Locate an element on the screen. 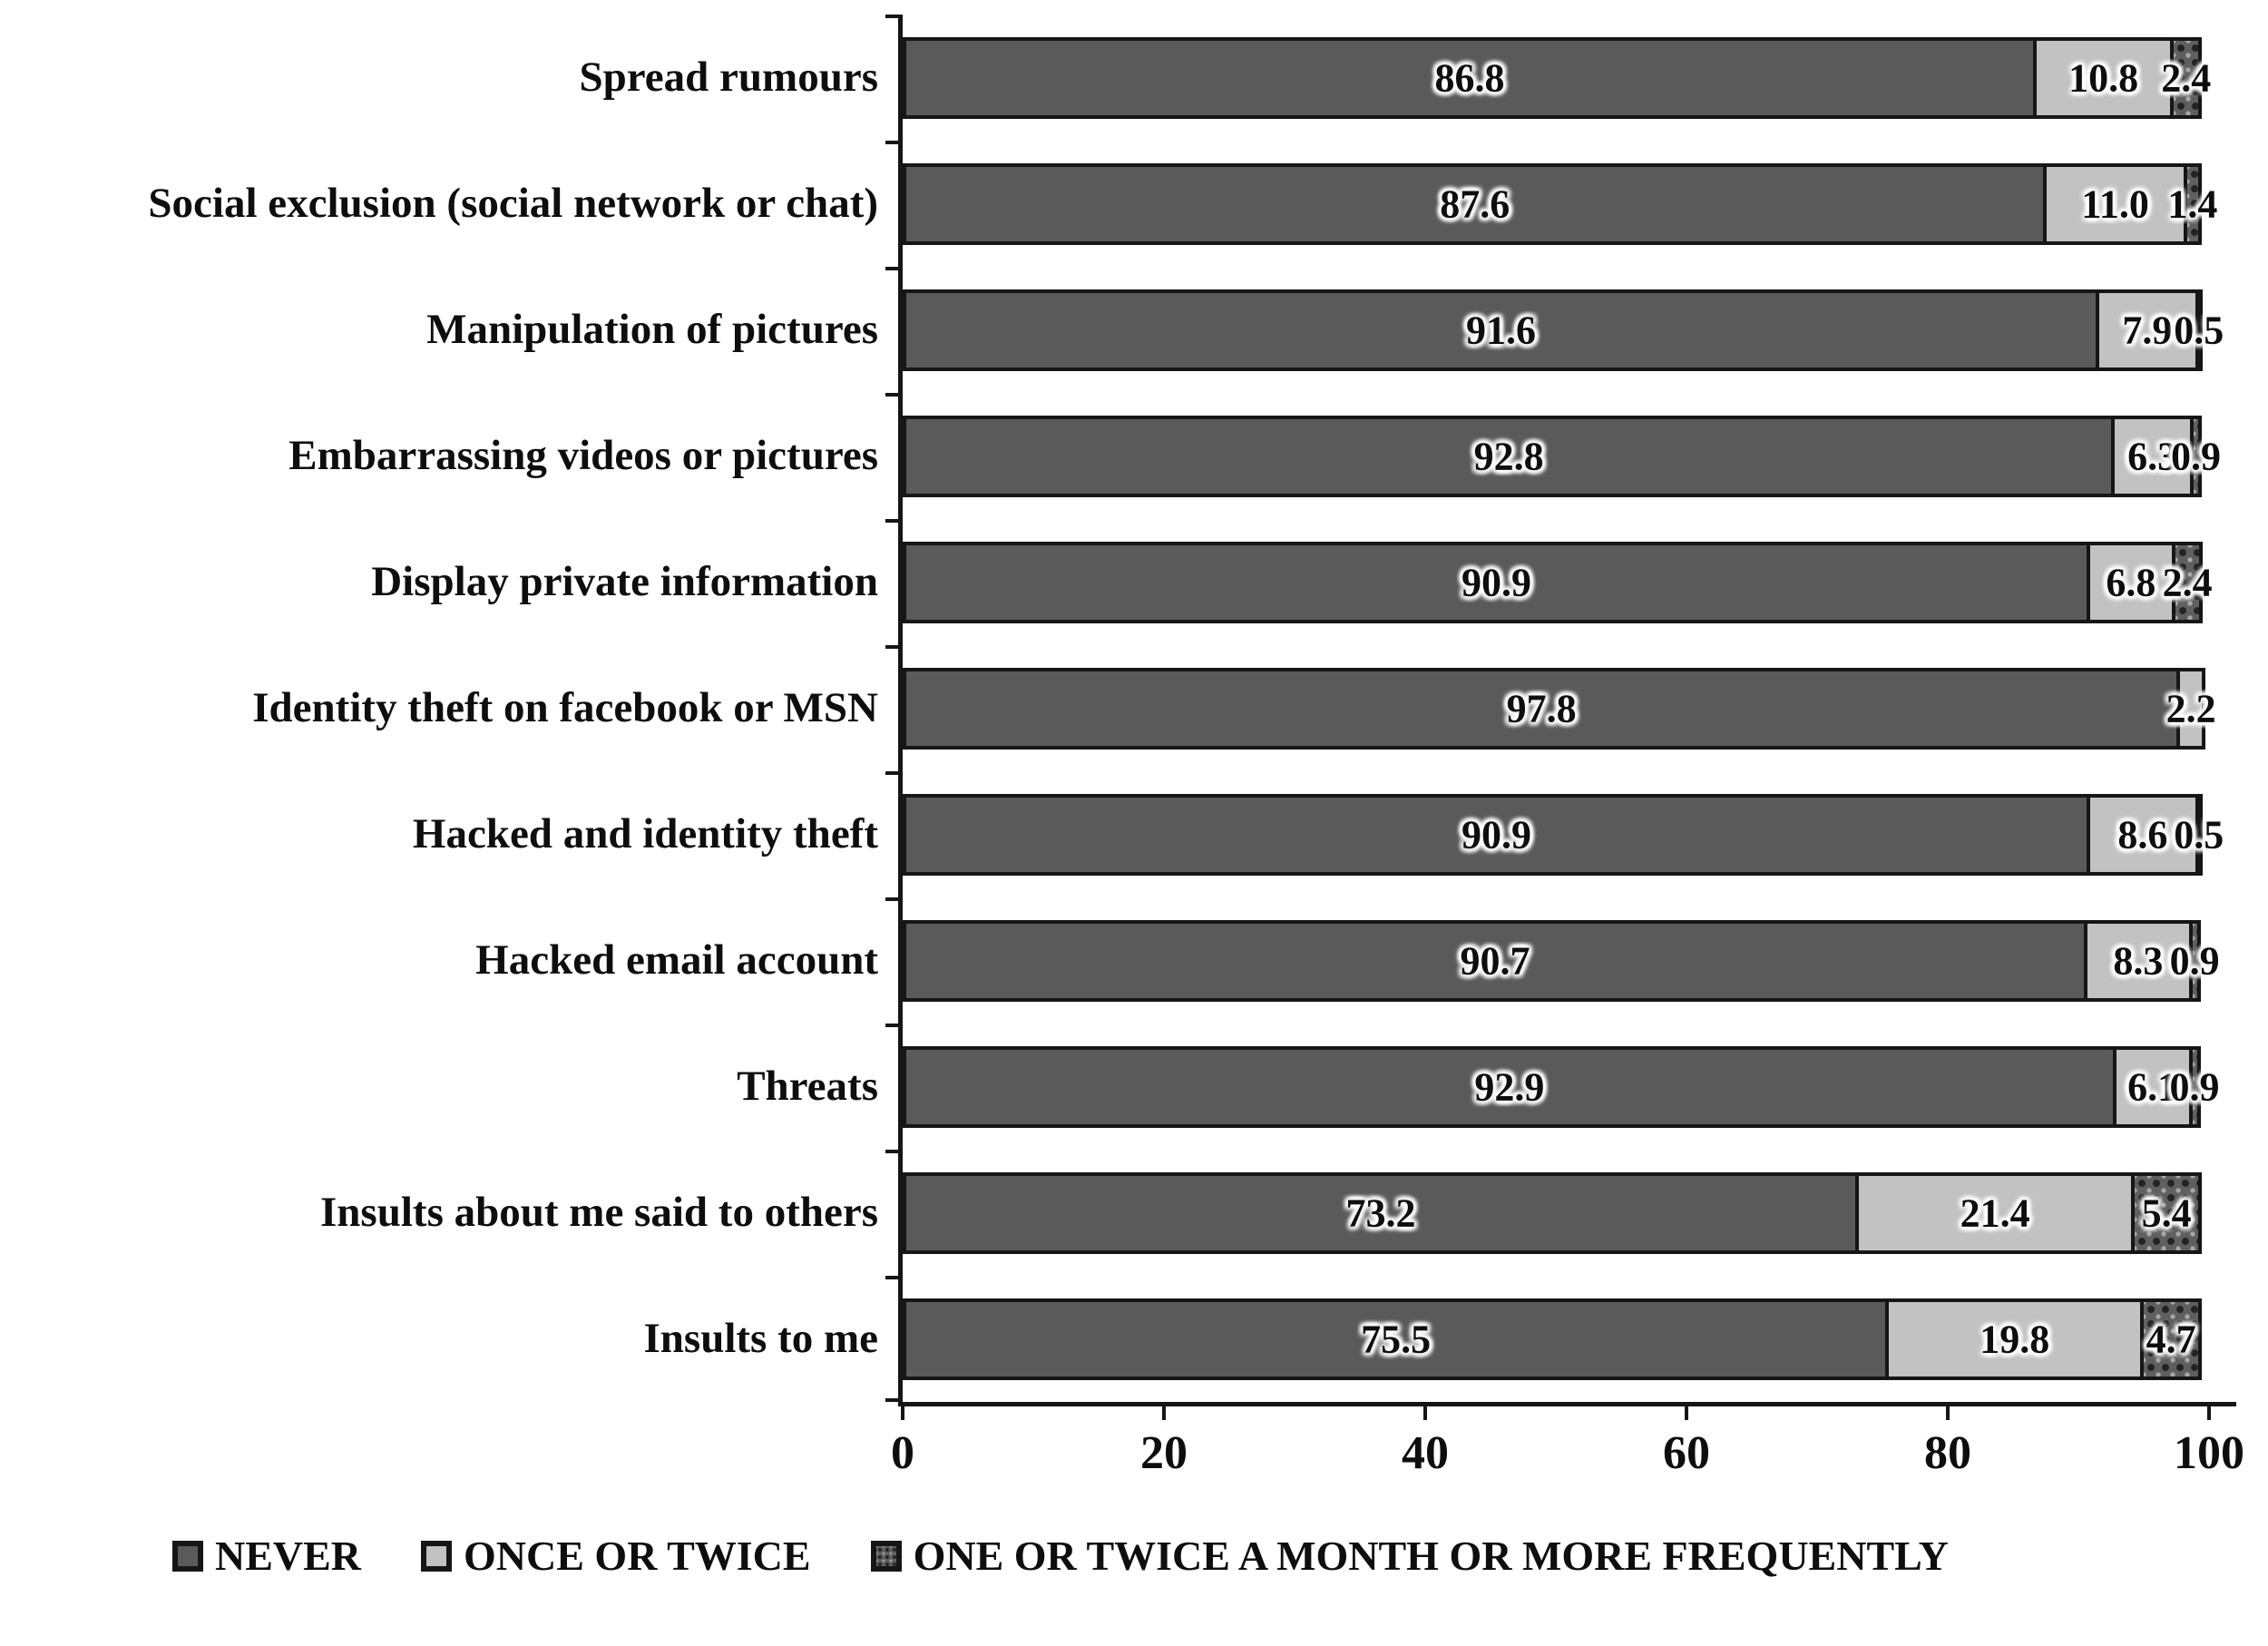 The height and width of the screenshot is (1646, 2268). value-label: 91.6 is located at coordinates (1502, 330).